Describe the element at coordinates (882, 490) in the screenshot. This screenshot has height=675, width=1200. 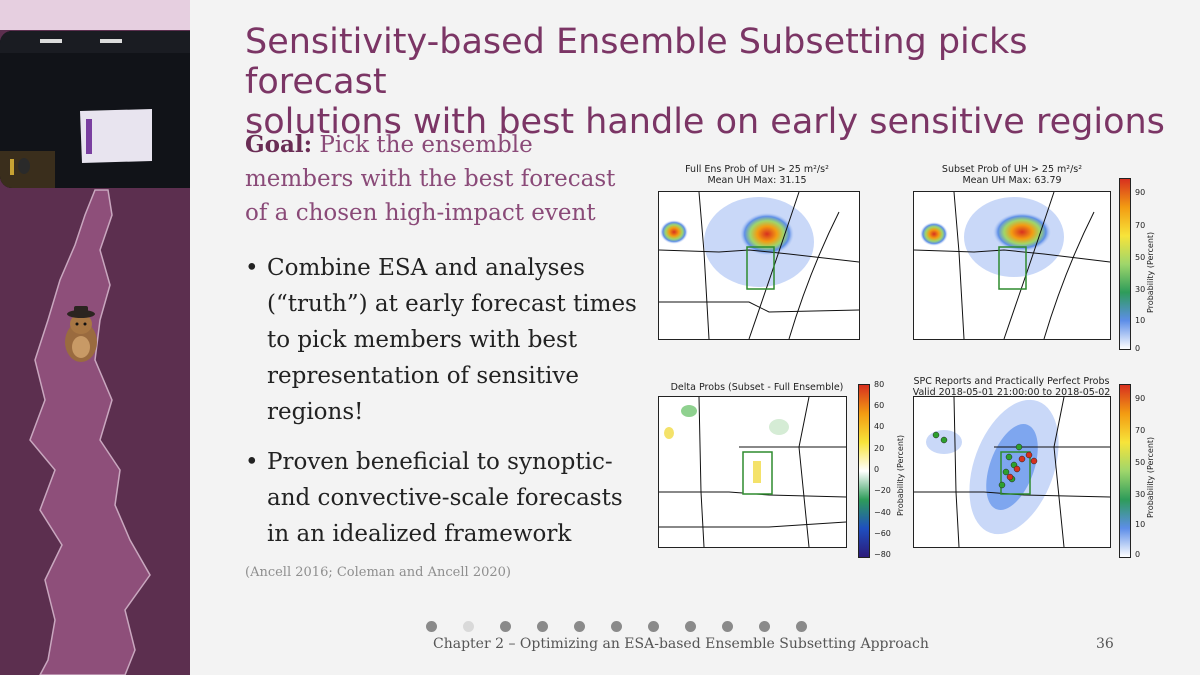
I see `colorbar-tick: −20` at that location.